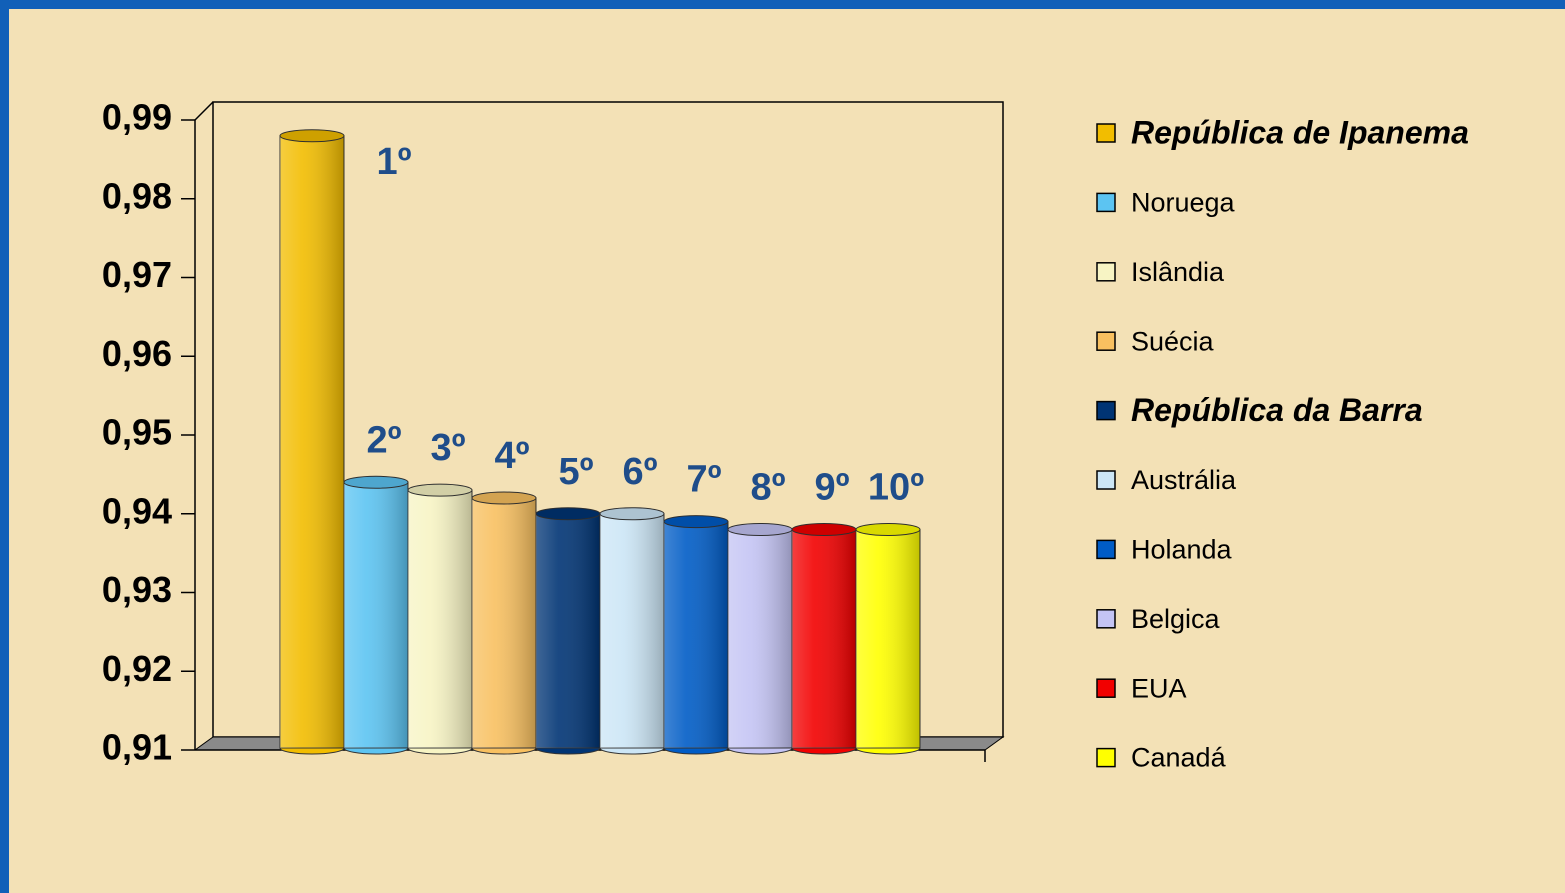 The image size is (1565, 893). I want to click on rank-label: 8º, so click(767, 488).